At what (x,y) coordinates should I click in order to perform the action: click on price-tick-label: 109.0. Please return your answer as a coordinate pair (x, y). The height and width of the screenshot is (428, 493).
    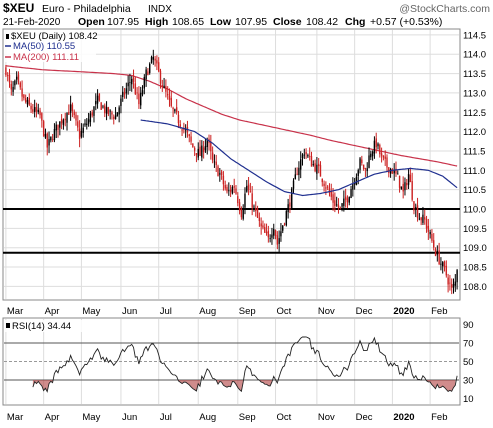
    Looking at the image, I should click on (475, 248).